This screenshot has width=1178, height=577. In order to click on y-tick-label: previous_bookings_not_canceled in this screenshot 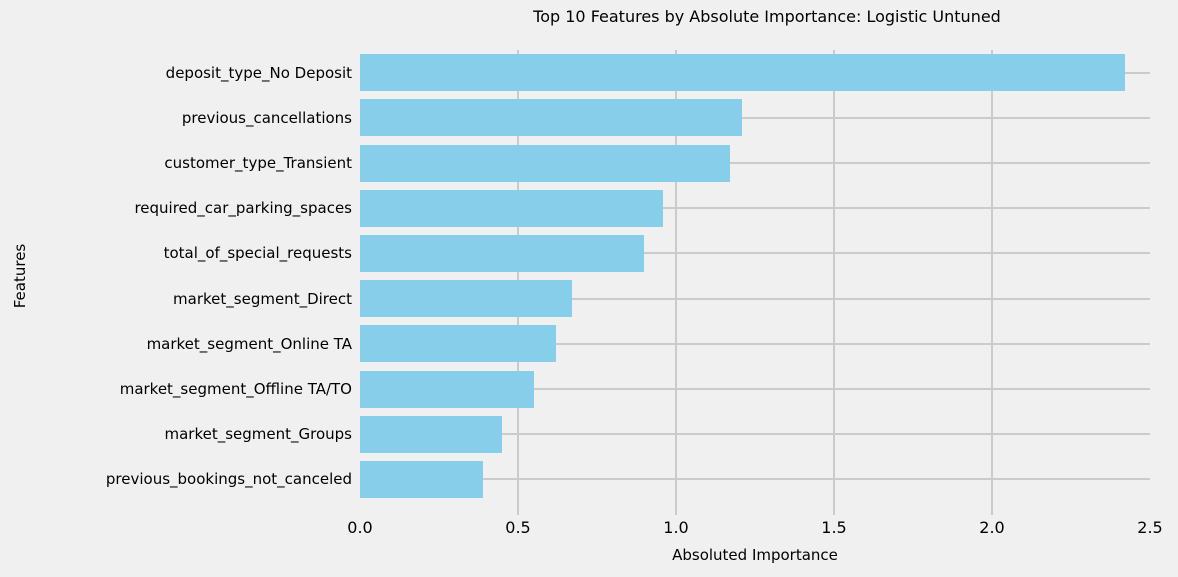, I will do `click(228, 479)`.